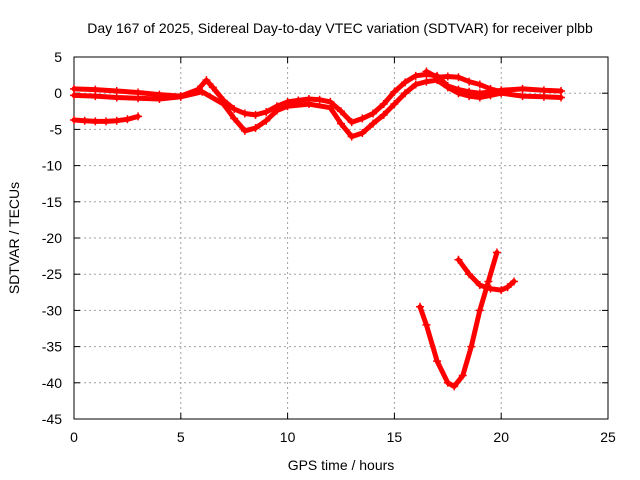 Image resolution: width=640 pixels, height=480 pixels. I want to click on y-tick-label: -25, so click(52, 274).